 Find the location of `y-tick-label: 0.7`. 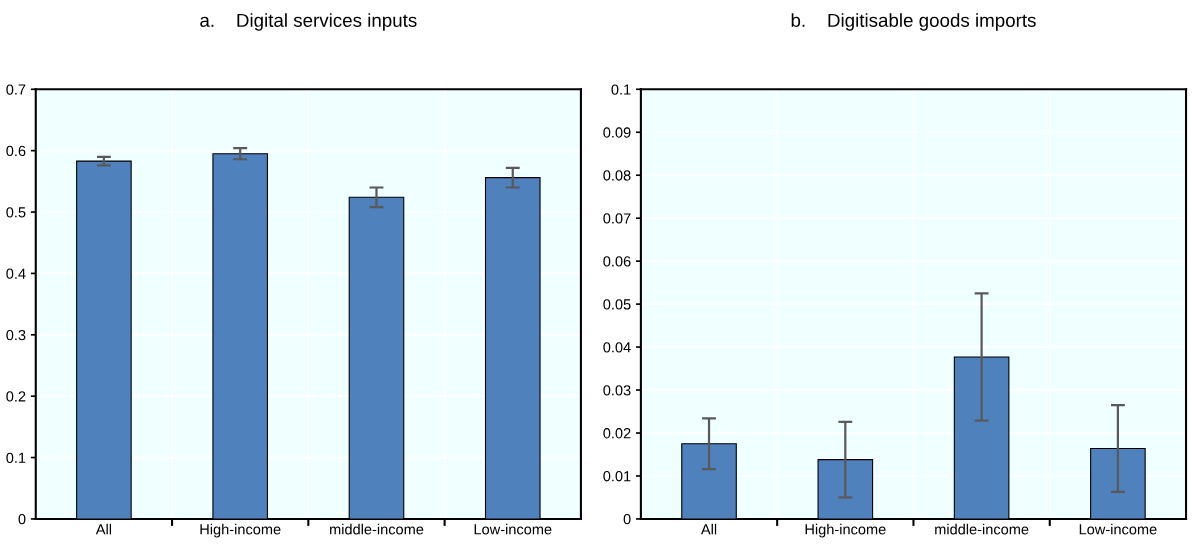

y-tick-label: 0.7 is located at coordinates (16, 89).